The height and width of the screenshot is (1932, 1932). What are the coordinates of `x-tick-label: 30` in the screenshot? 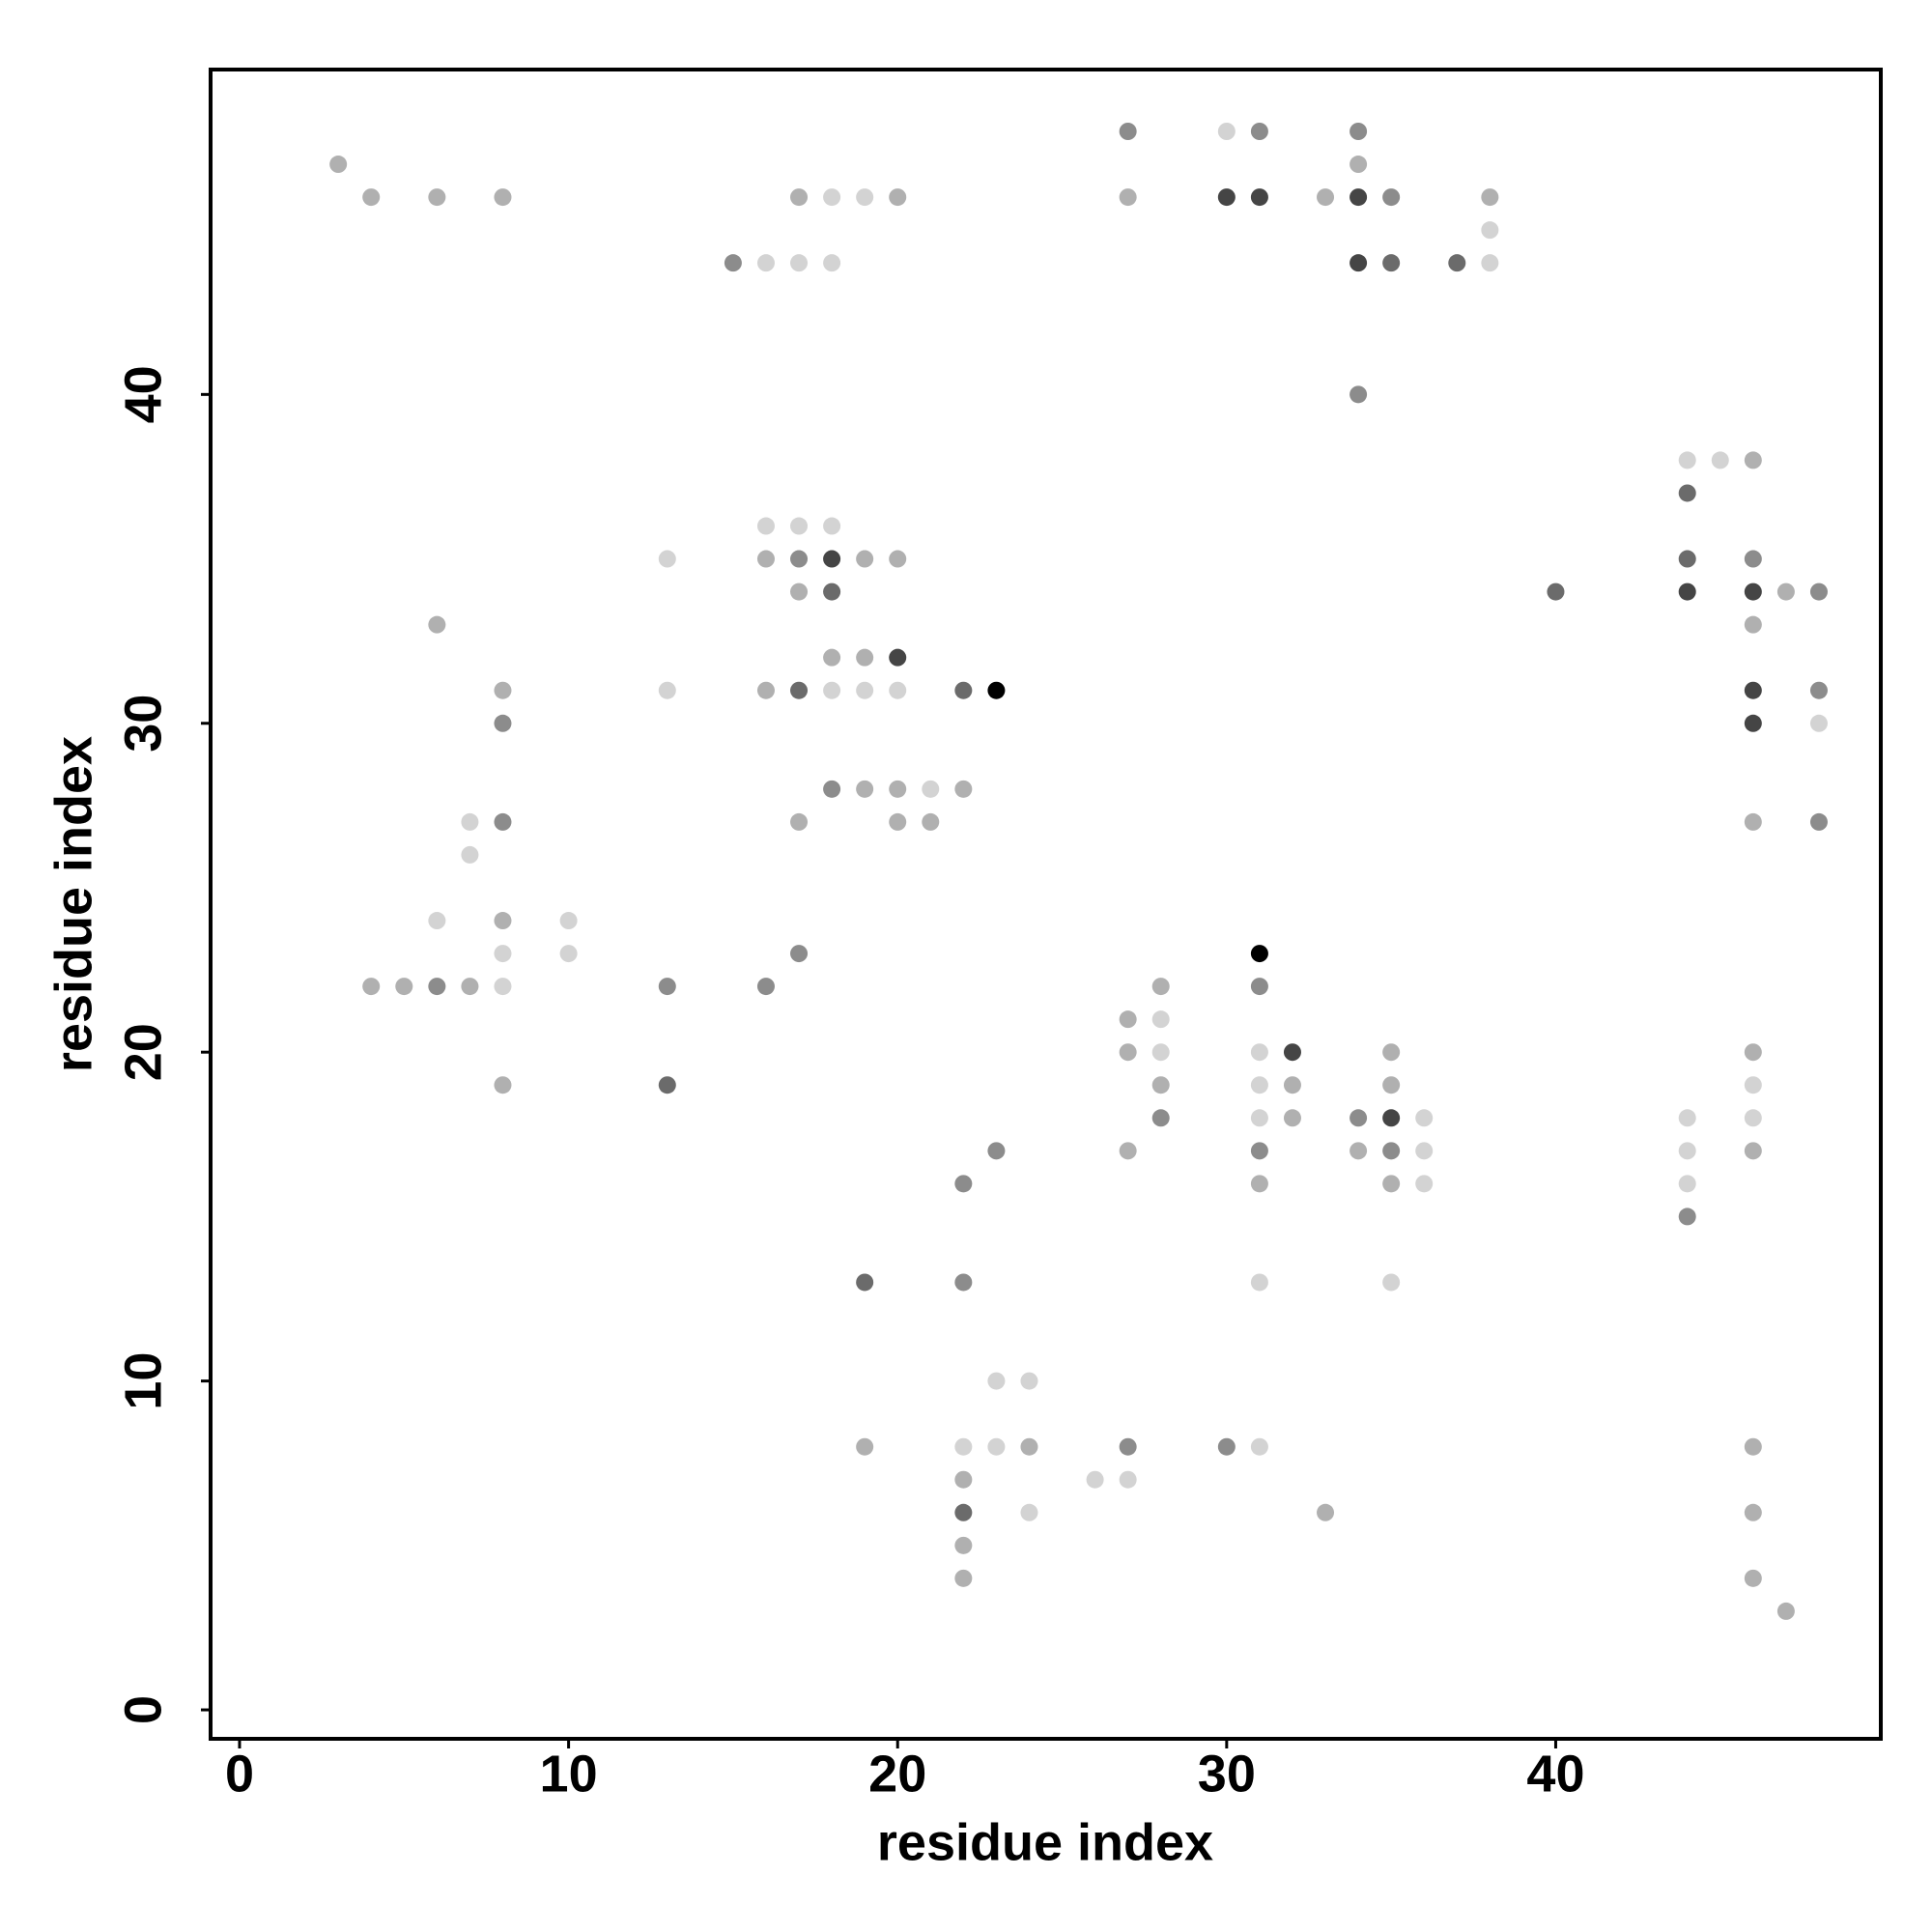 It's located at (1227, 1774).